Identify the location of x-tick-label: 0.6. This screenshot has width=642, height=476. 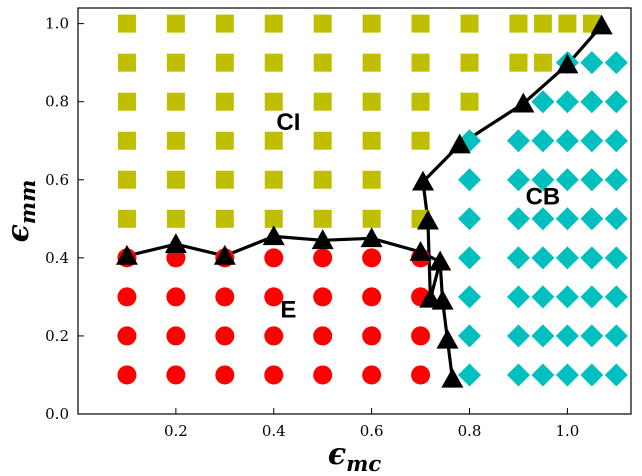
(372, 431).